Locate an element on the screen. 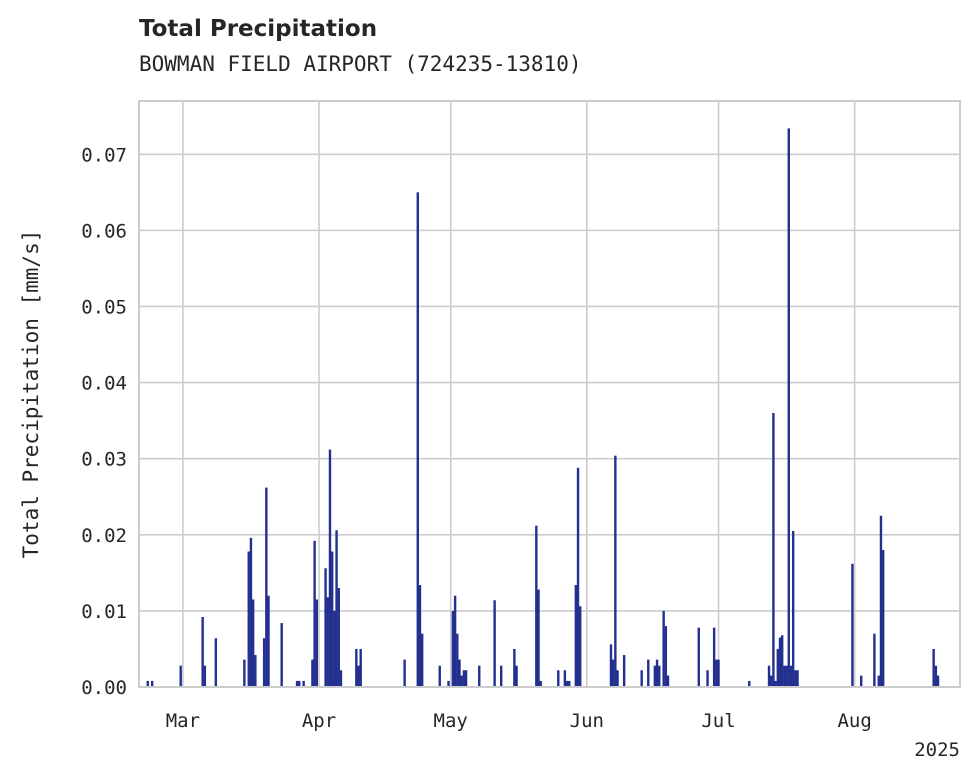 Image resolution: width=980 pixels, height=783 pixels. y-tick-label: 0.03 is located at coordinates (104, 460).